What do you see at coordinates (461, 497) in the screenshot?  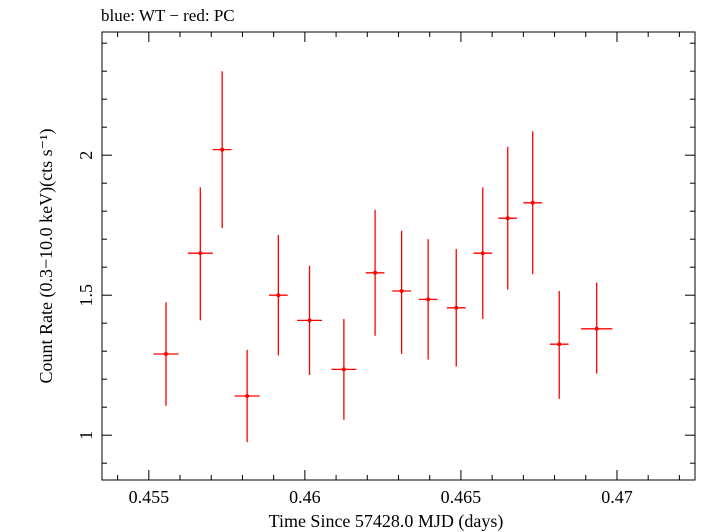 I see `x-tick-label: 0.465` at bounding box center [461, 497].